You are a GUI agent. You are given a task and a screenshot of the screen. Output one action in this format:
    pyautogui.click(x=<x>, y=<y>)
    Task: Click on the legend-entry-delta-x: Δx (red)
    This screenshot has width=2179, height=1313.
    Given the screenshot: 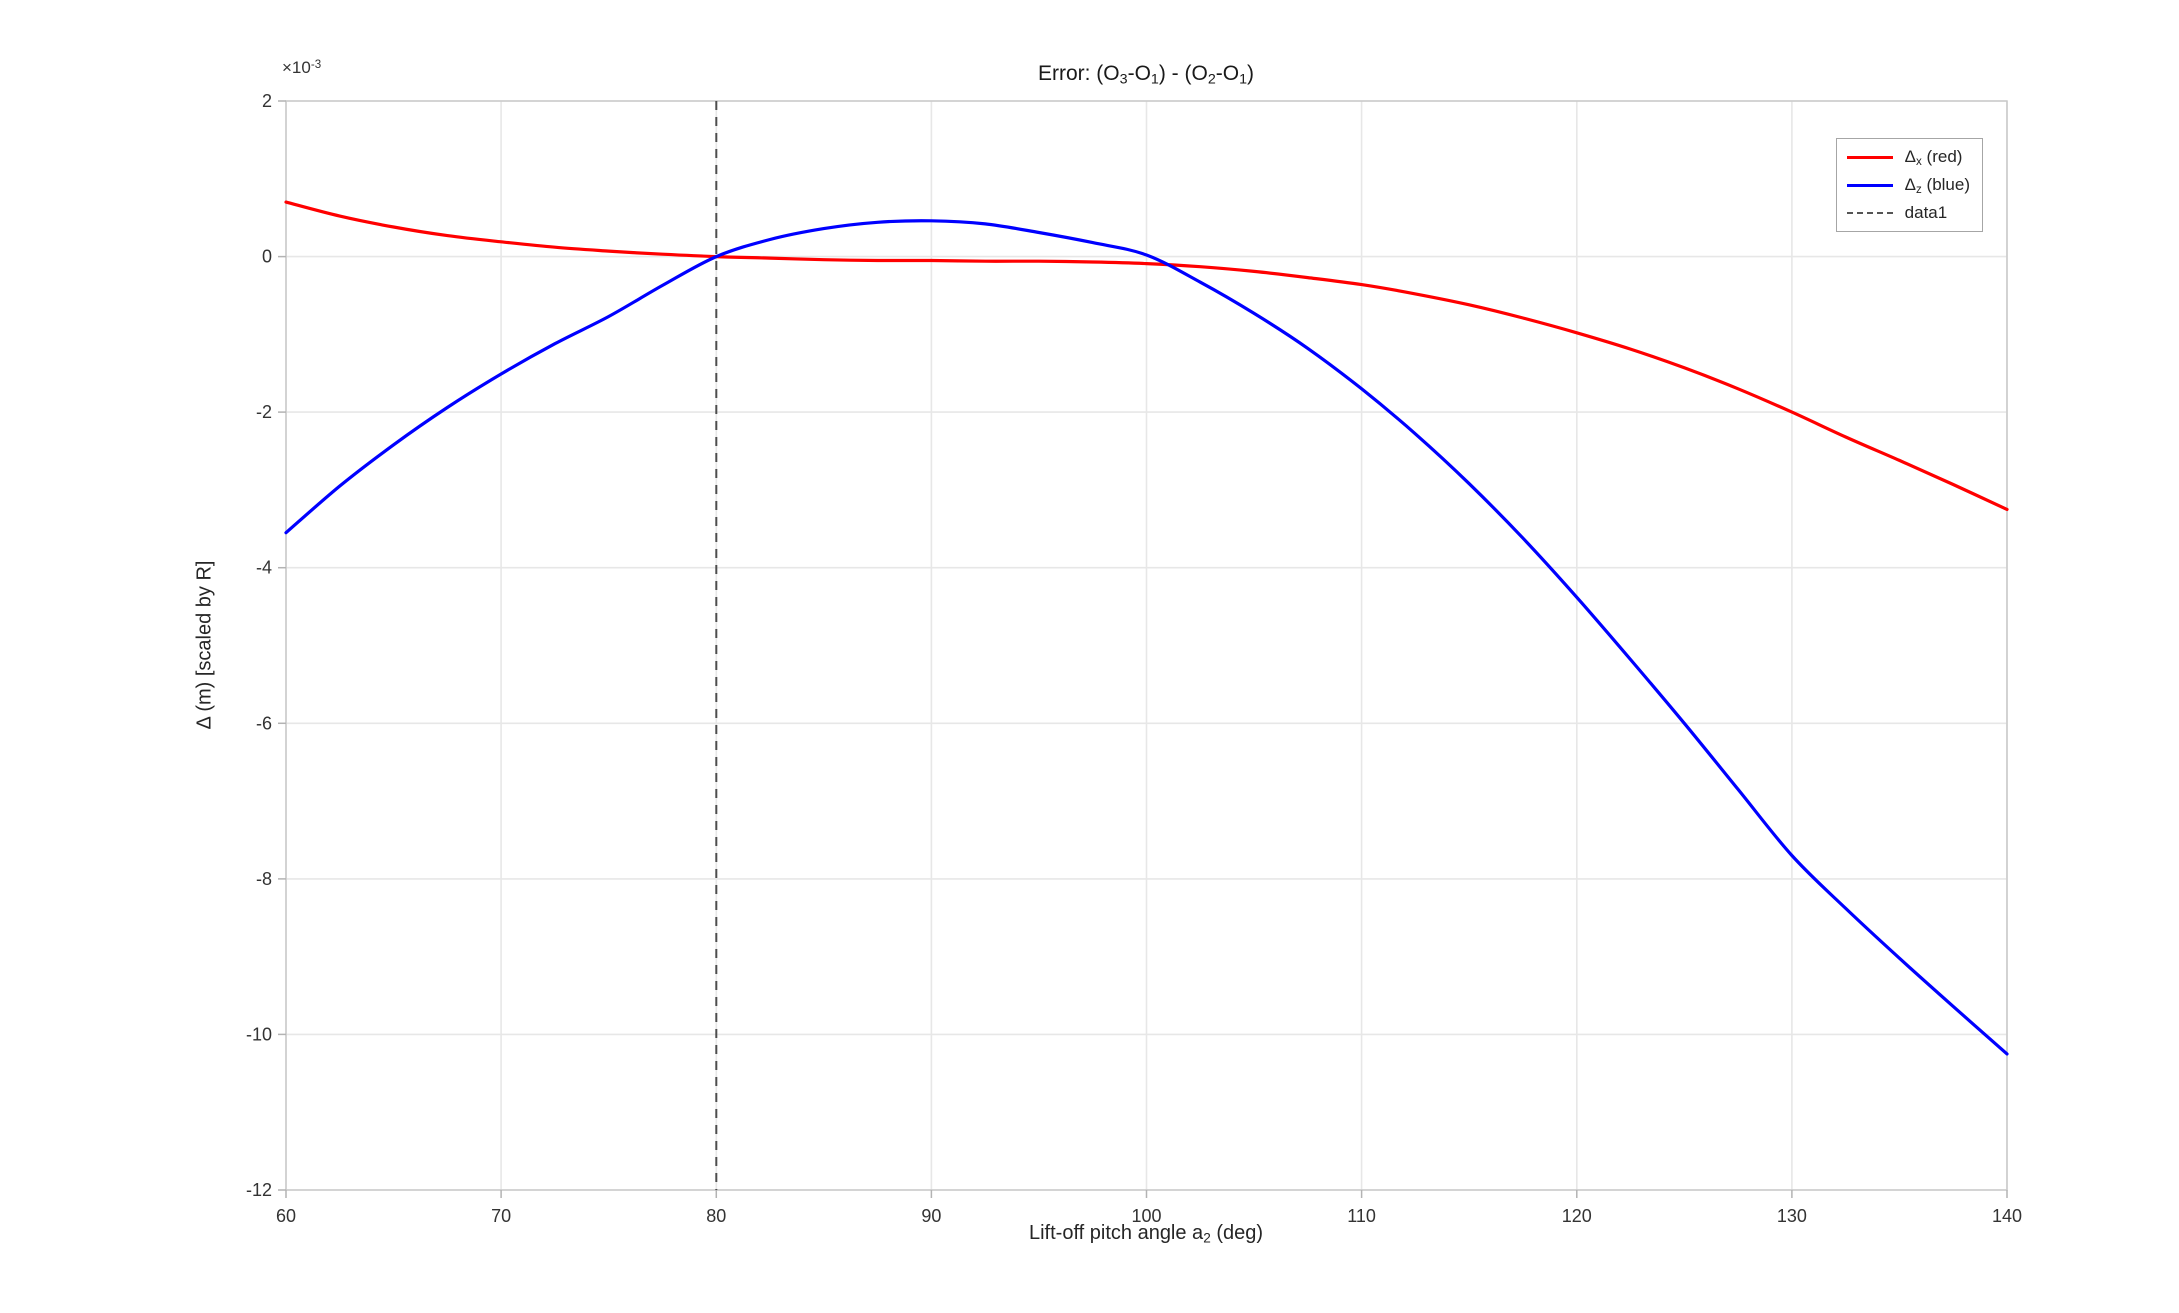 What is the action you would take?
    pyautogui.click(x=1908, y=157)
    